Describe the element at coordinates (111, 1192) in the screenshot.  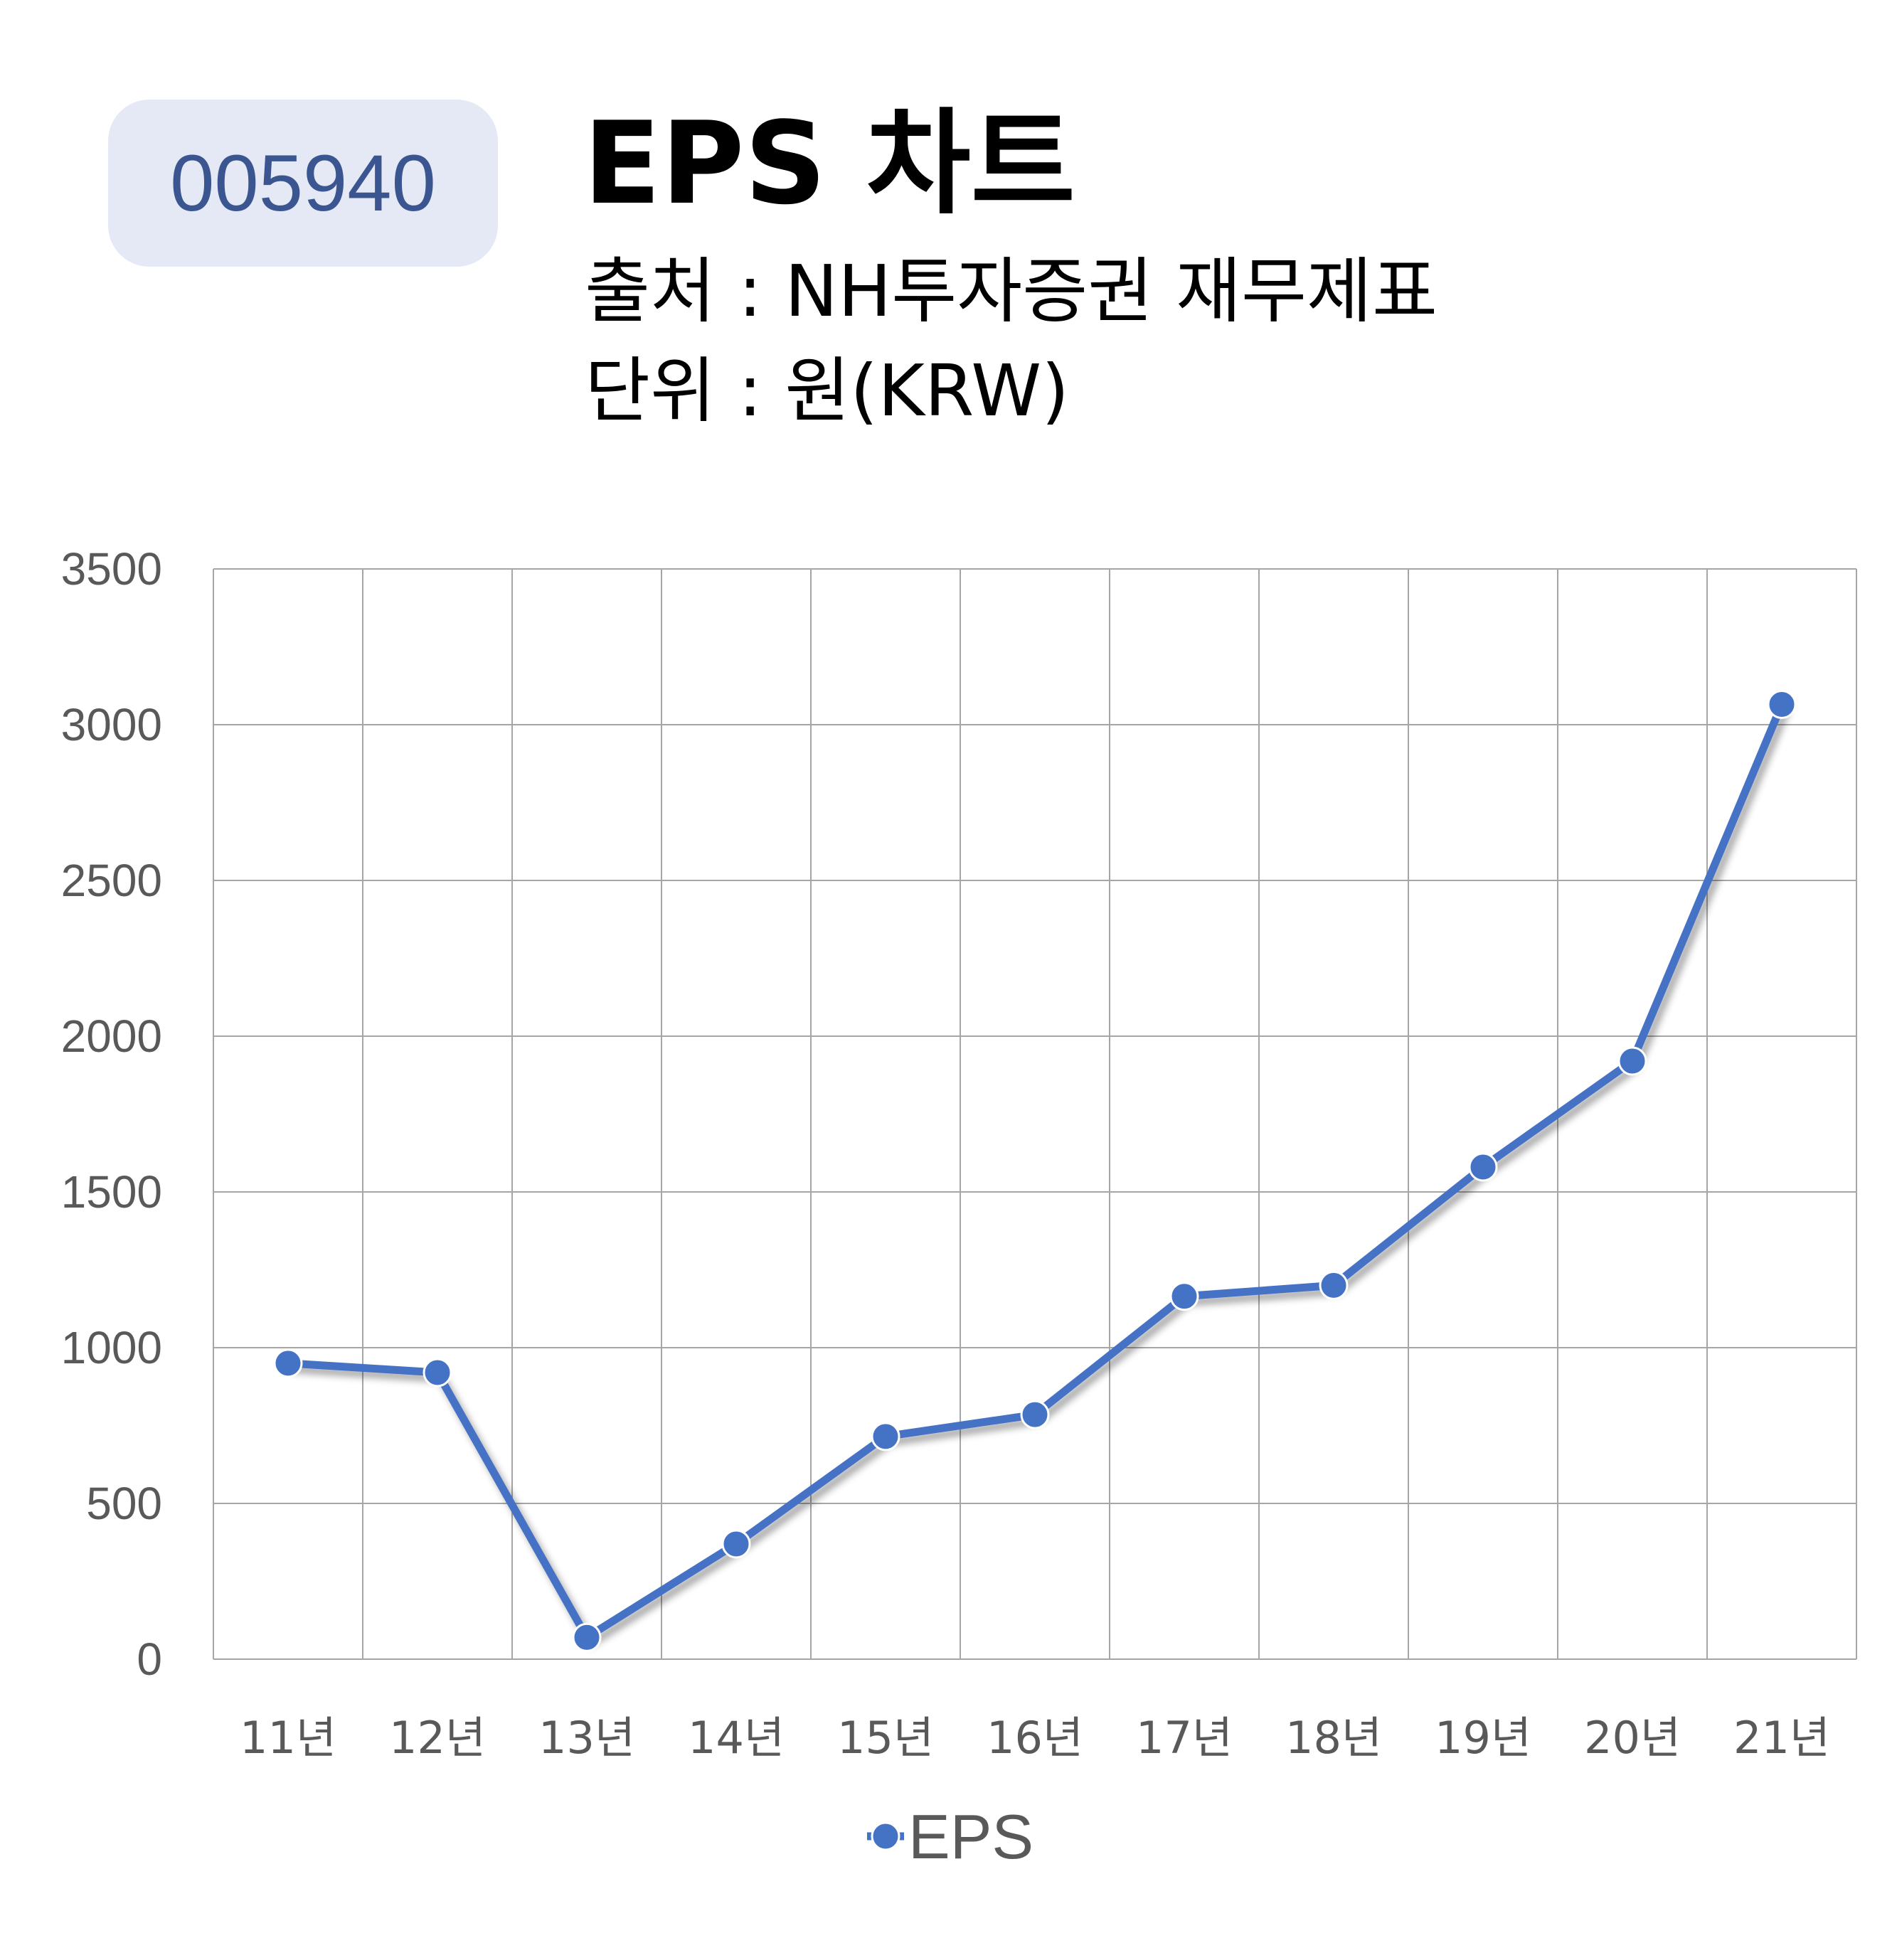
I see `y-tick-label: 1500` at that location.